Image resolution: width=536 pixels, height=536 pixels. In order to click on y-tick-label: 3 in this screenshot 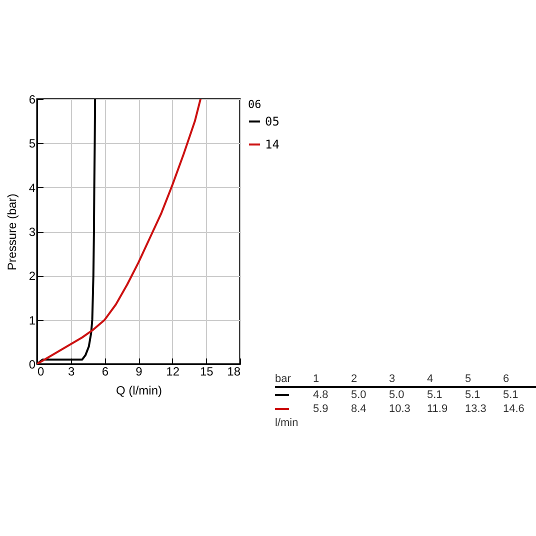, I will do `click(32, 232)`.